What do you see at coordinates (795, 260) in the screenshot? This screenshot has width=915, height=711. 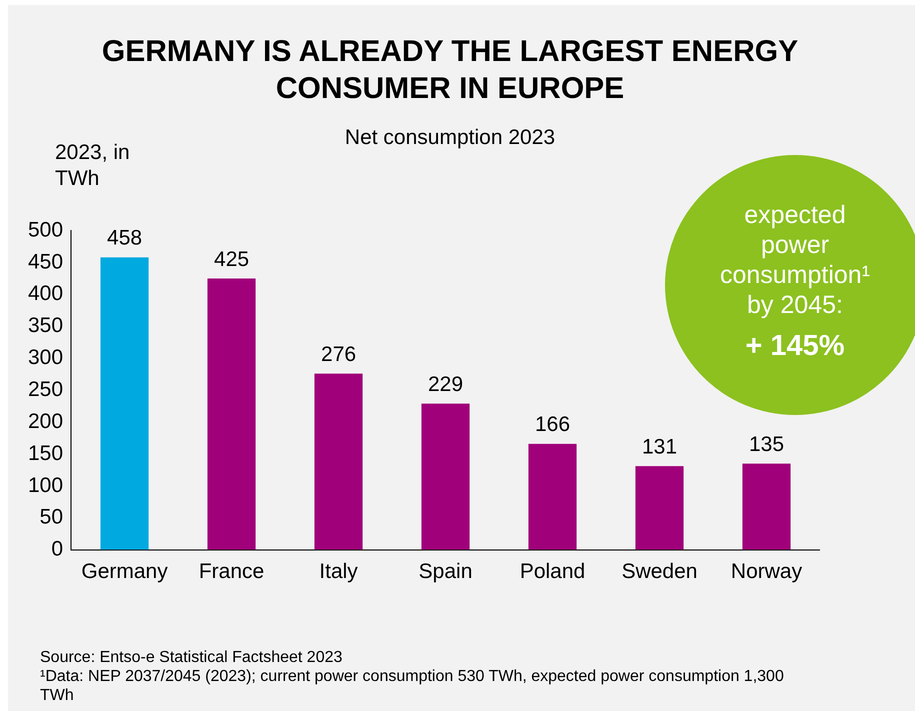 I see `annotation: expected power consumption¹ by 2045:` at bounding box center [795, 260].